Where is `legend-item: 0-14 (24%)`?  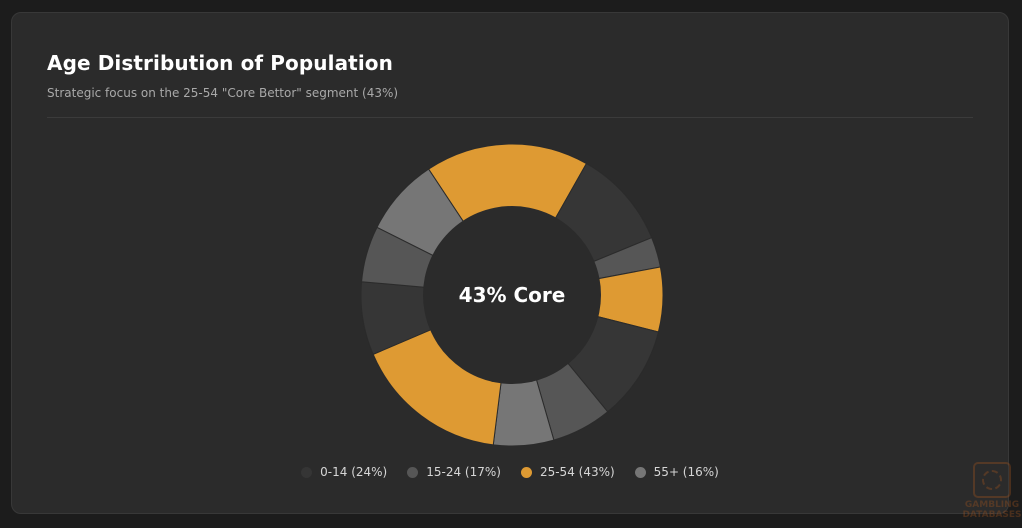 legend-item: 0-14 (24%) is located at coordinates (344, 472).